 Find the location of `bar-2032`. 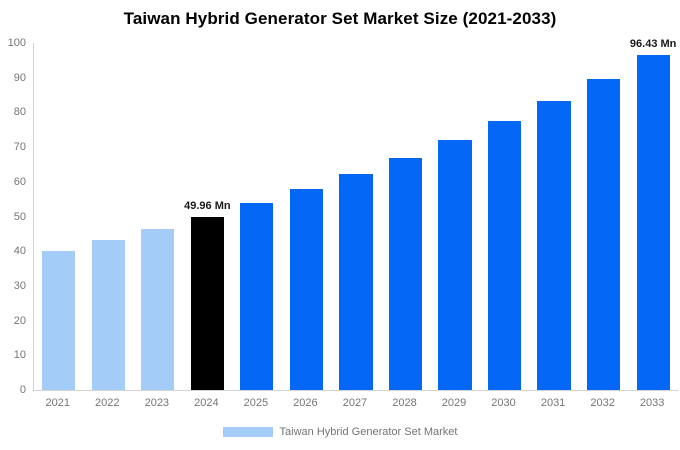

bar-2032 is located at coordinates (604, 234).